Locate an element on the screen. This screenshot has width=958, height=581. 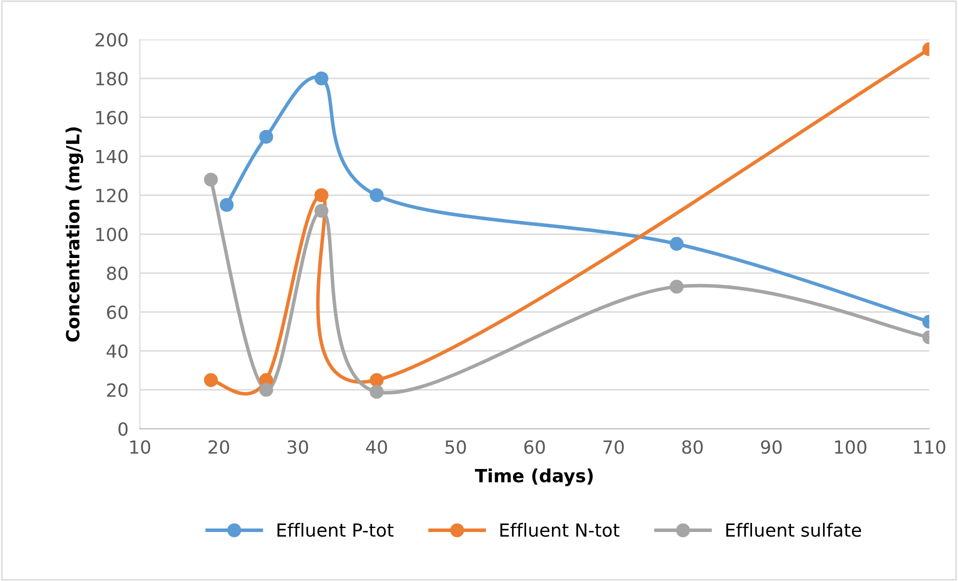
x-tick-label: 100 is located at coordinates (850, 447).